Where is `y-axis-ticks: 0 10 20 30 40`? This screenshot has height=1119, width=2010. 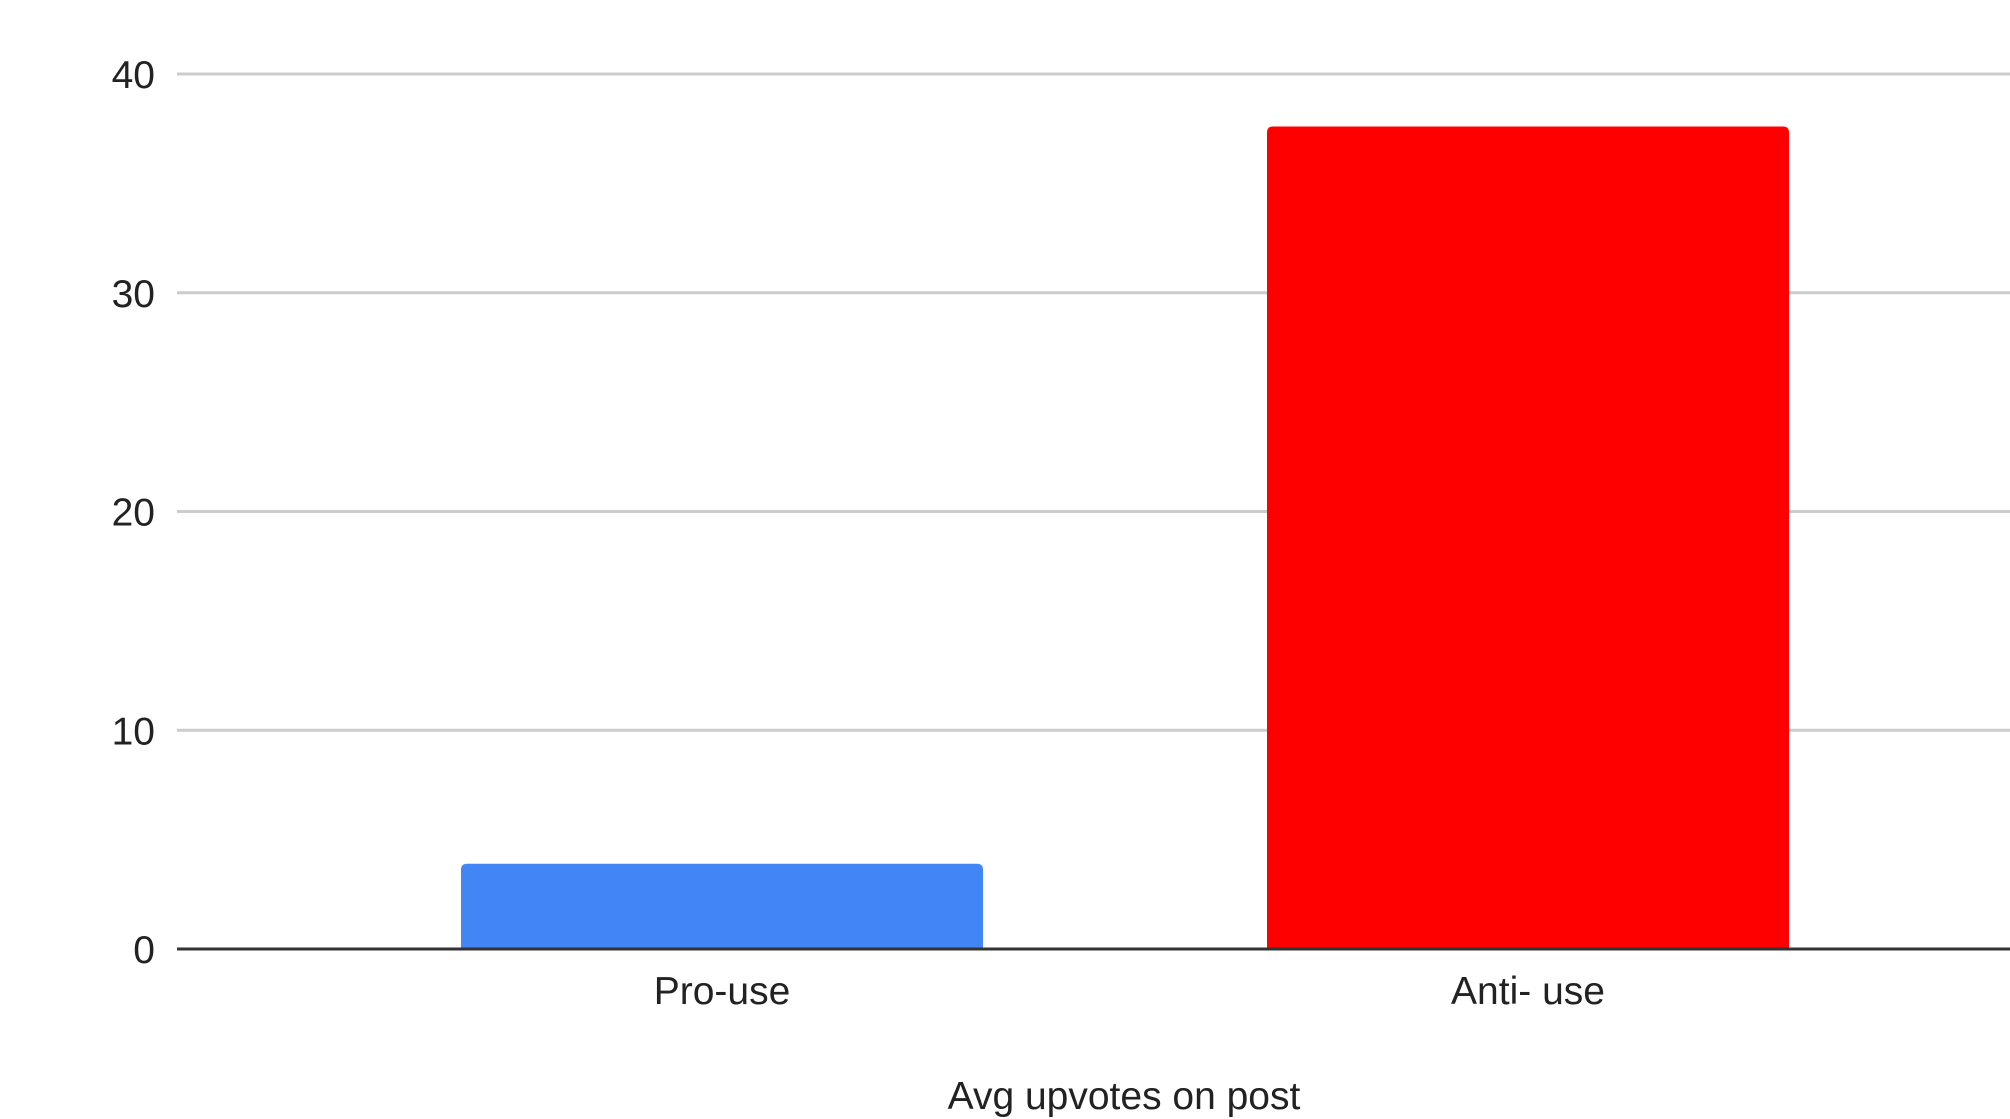
y-axis-ticks: 0 10 20 30 40 is located at coordinates (133, 513).